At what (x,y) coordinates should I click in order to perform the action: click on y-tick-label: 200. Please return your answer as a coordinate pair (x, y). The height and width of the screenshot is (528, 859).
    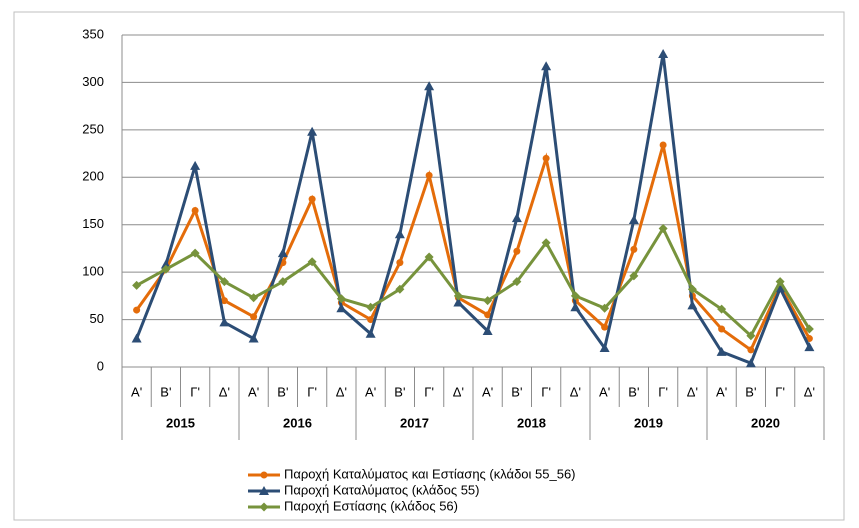
    Looking at the image, I should click on (93, 176).